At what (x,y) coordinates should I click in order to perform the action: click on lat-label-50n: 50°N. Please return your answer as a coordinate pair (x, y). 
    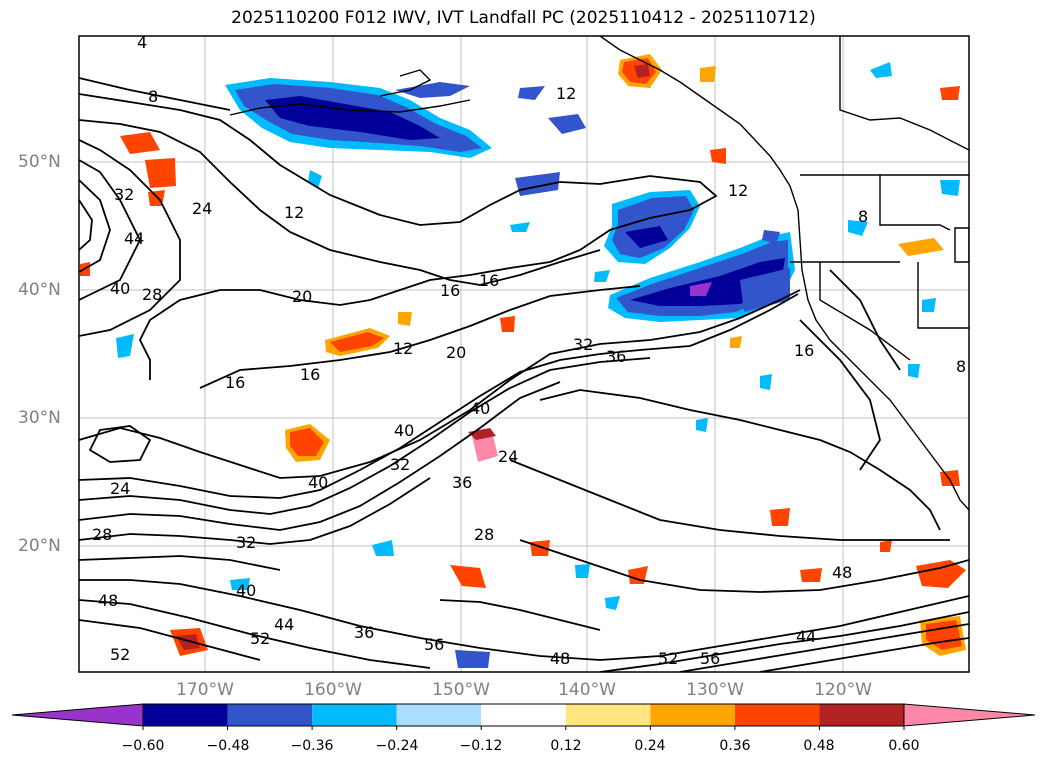
    Looking at the image, I should click on (39, 162).